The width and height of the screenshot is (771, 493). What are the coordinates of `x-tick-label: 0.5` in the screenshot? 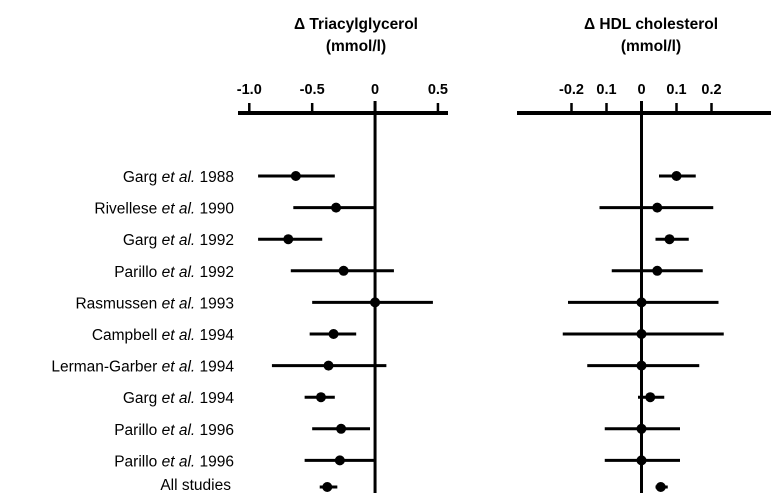 It's located at (438, 90).